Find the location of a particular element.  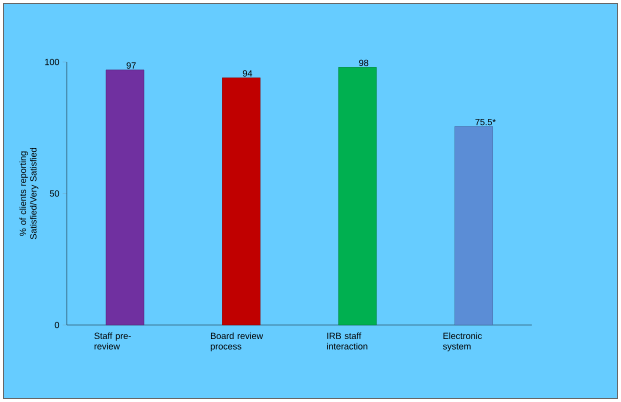

y-tick-label: 100 is located at coordinates (52, 62).